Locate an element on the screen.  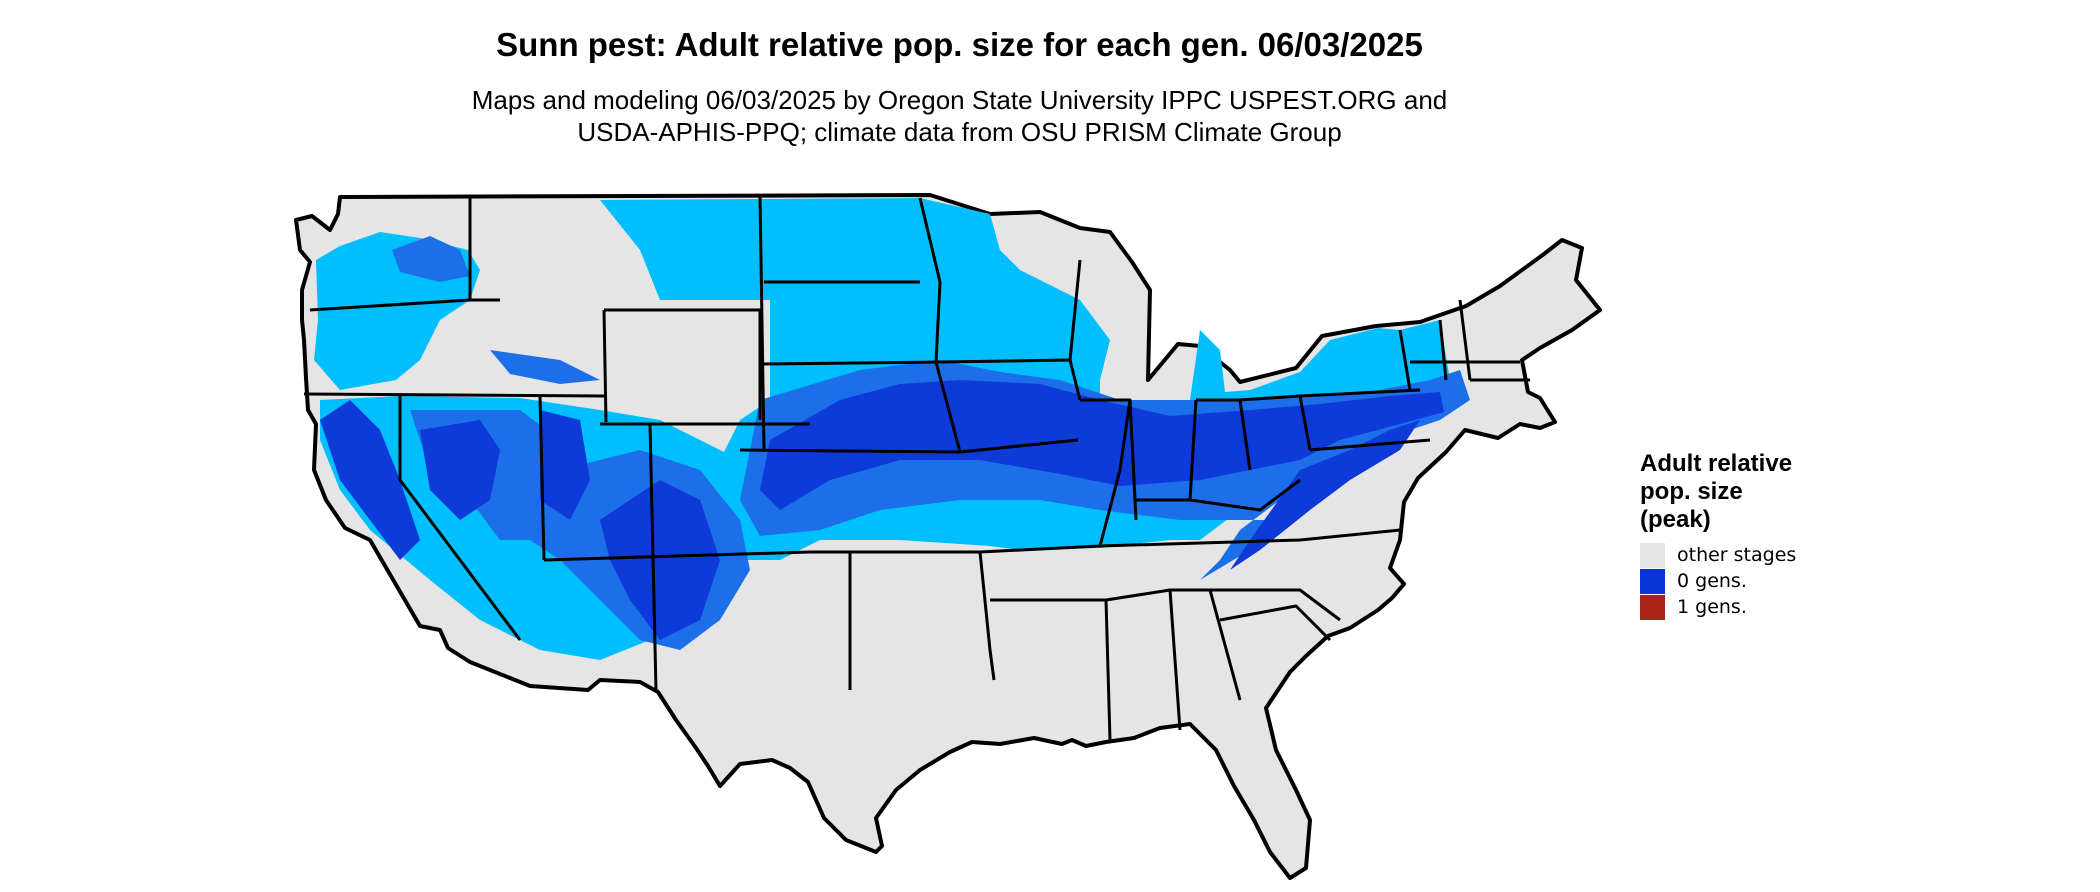
zone-california is located at coordinates (370, 480).